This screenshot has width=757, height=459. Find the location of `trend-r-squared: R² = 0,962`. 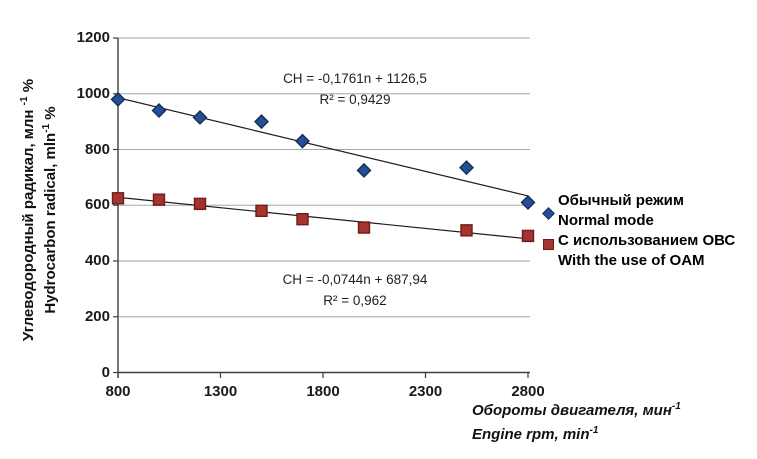

trend-r-squared: R² = 0,962 is located at coordinates (355, 300).